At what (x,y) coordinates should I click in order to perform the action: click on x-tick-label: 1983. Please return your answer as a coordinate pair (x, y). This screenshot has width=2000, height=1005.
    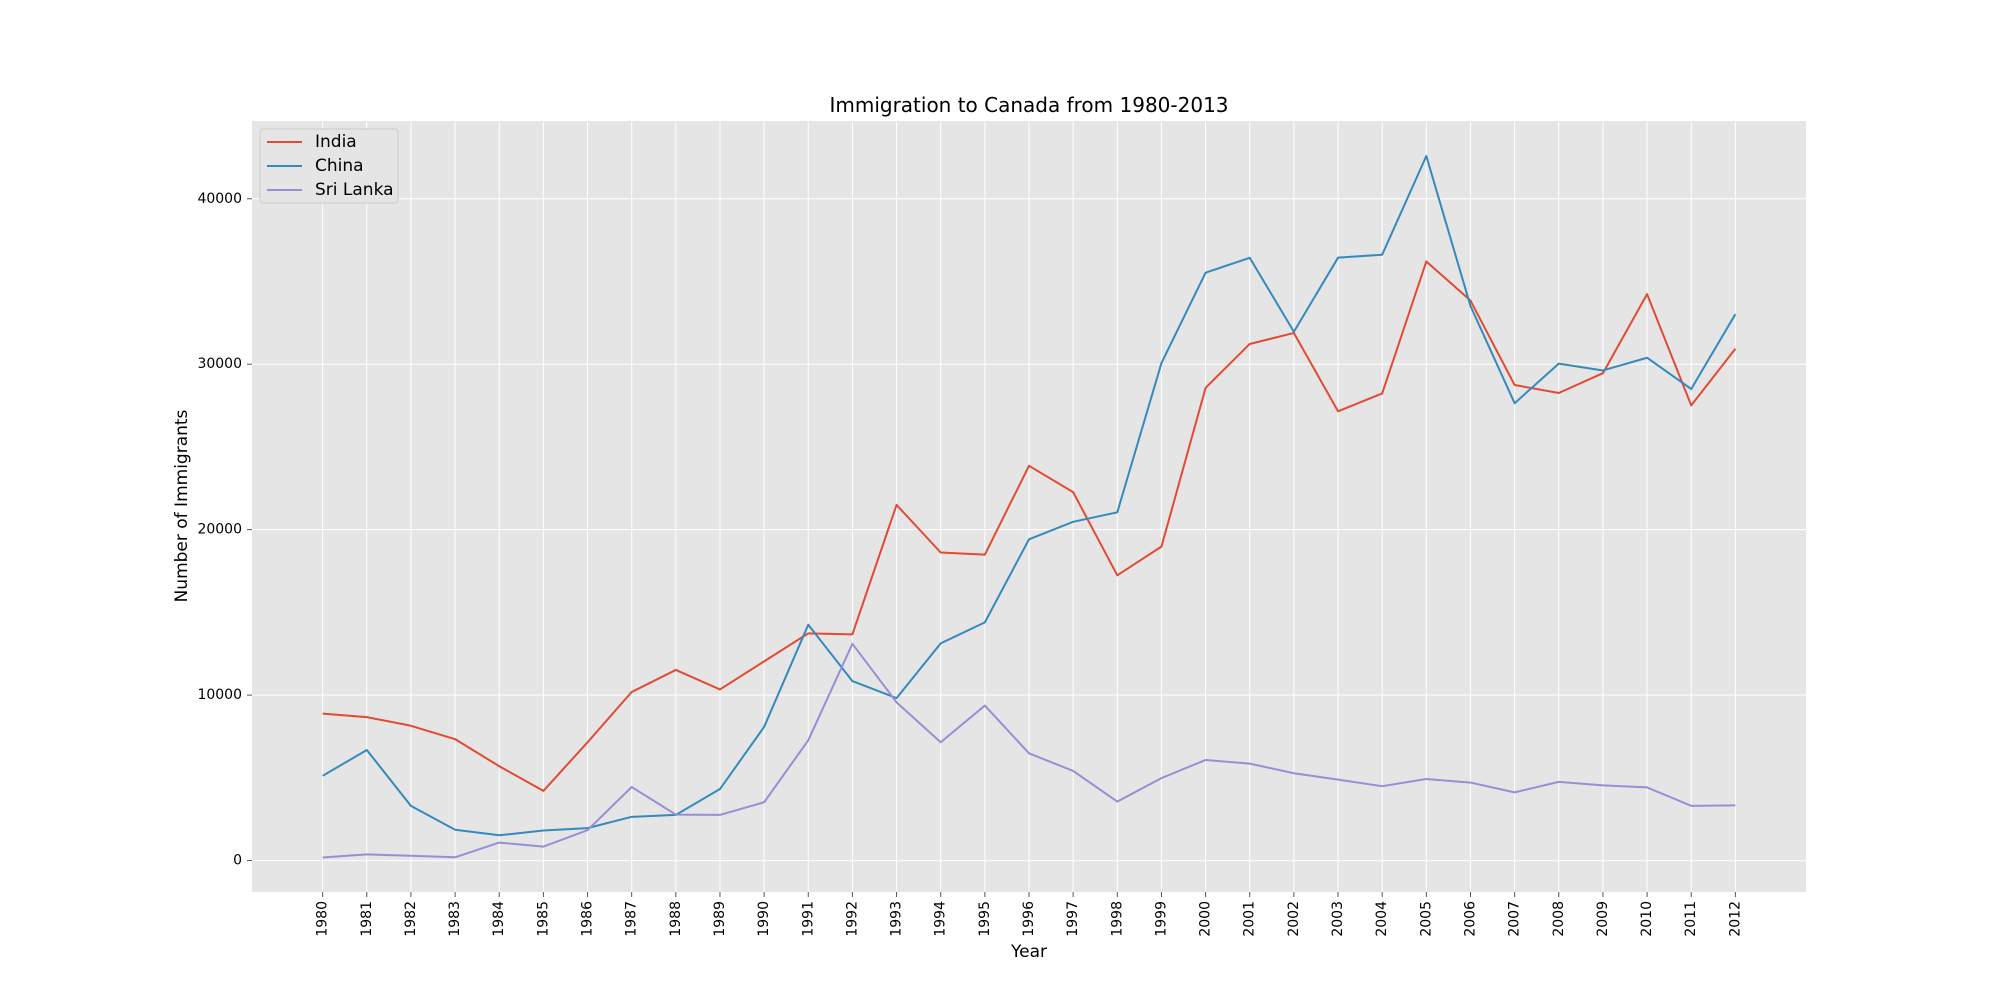
    Looking at the image, I should click on (455, 919).